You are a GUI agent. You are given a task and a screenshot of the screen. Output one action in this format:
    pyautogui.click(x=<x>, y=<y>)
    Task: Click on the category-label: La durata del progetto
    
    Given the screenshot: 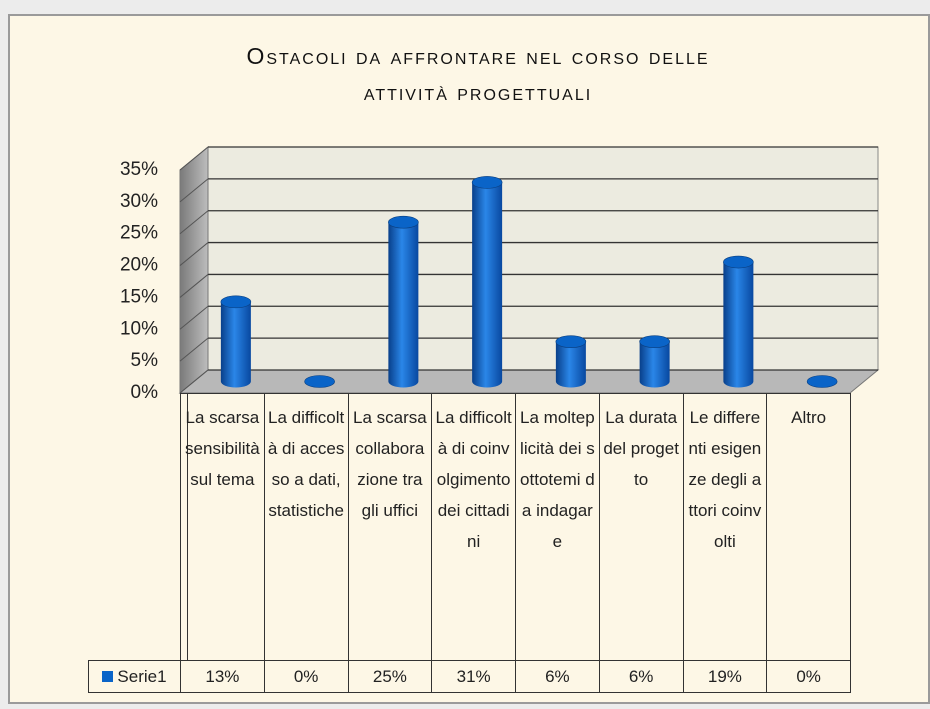 What is the action you would take?
    pyautogui.click(x=641, y=527)
    